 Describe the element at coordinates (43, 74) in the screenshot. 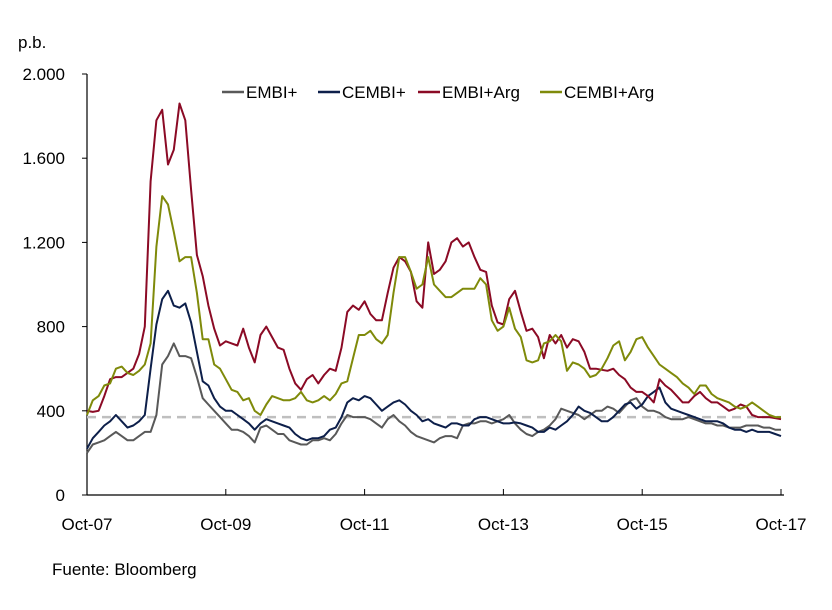

I see `y-tick-label: 2.000` at that location.